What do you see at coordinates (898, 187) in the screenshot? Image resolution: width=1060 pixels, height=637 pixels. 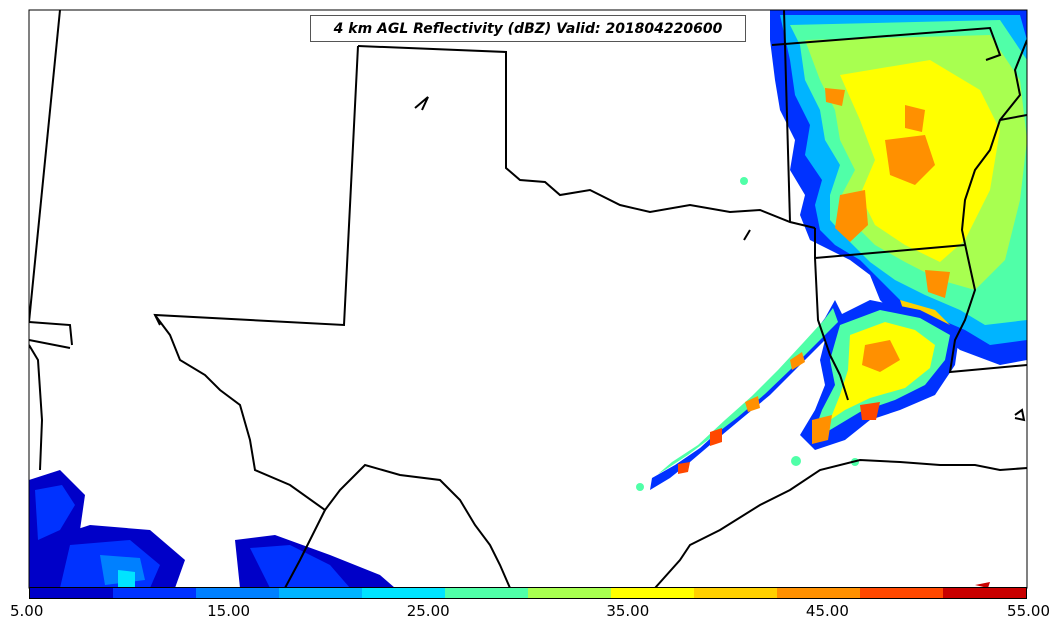 I see `storm-complex-northeast` at bounding box center [898, 187].